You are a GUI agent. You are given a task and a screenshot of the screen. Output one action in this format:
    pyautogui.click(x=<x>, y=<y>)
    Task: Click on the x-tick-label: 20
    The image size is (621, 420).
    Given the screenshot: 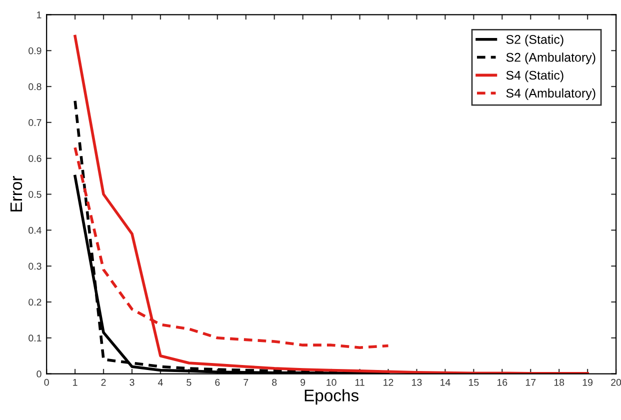 What is the action you would take?
    pyautogui.click(x=616, y=382)
    